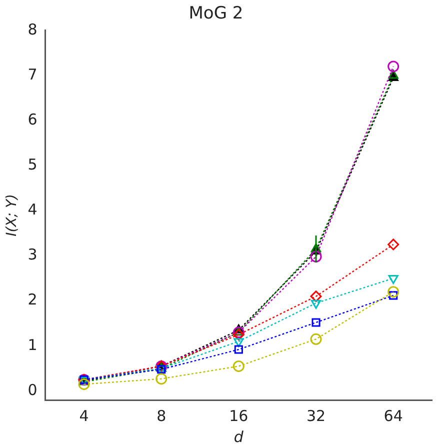 The height and width of the screenshot is (447, 446). What do you see at coordinates (33, 345) in the screenshot?
I see `y-tick-label: 1` at bounding box center [33, 345].